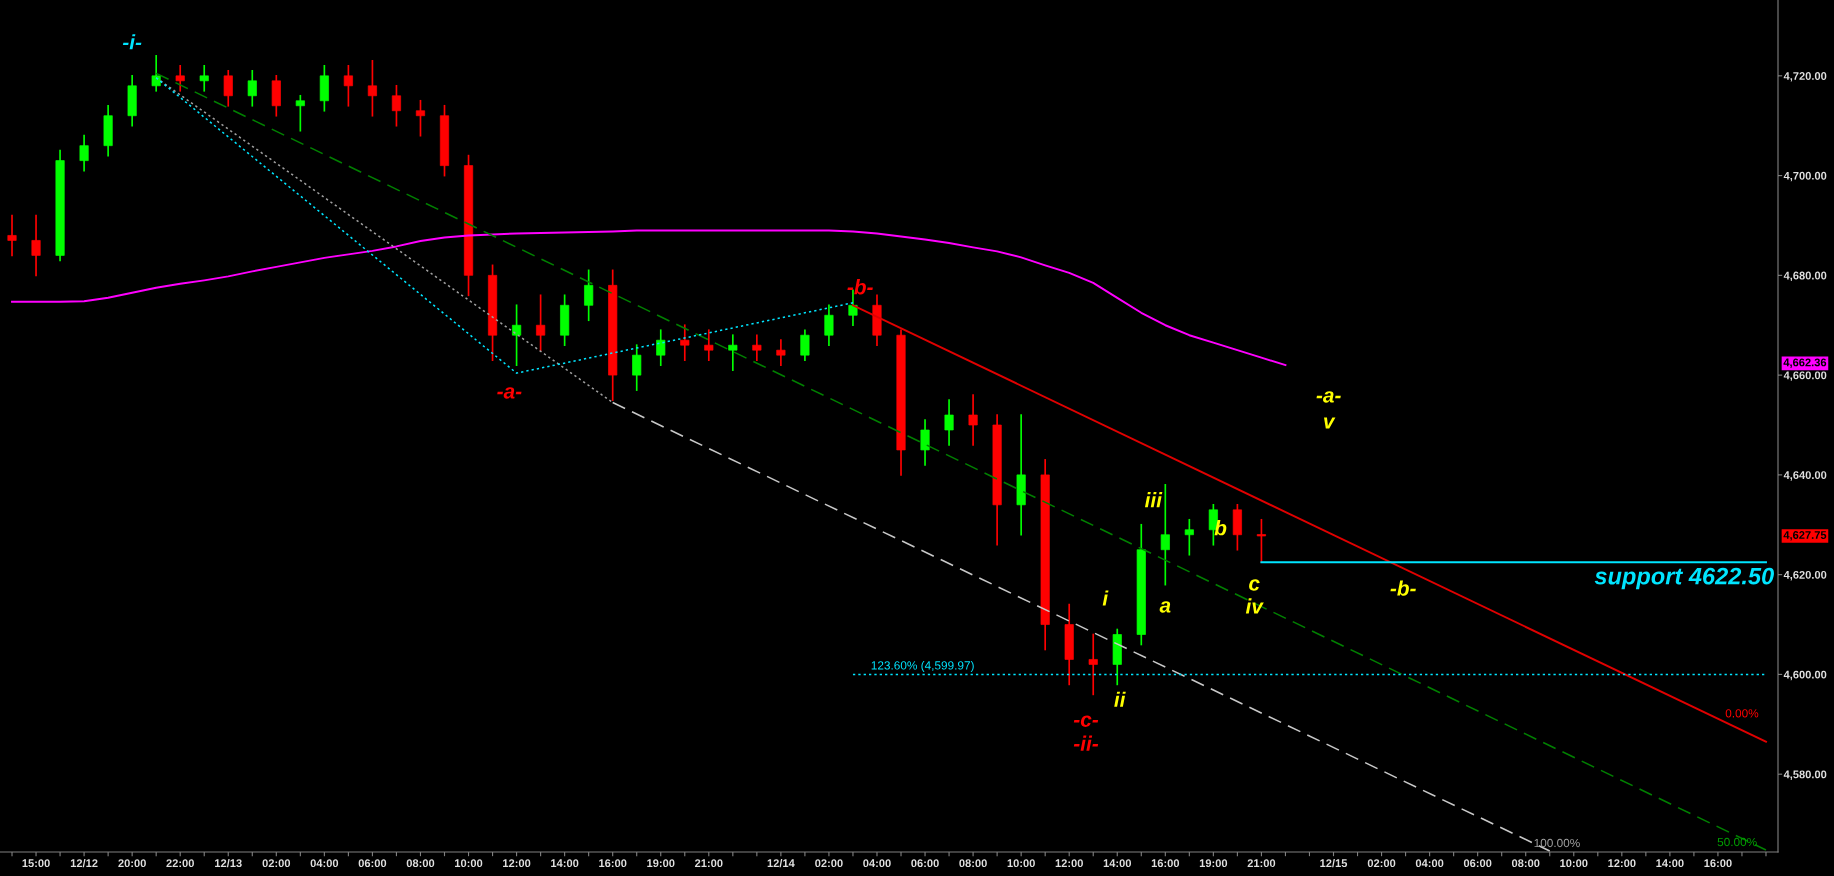  I want to click on annotation: -ii-, so click(1086, 743).